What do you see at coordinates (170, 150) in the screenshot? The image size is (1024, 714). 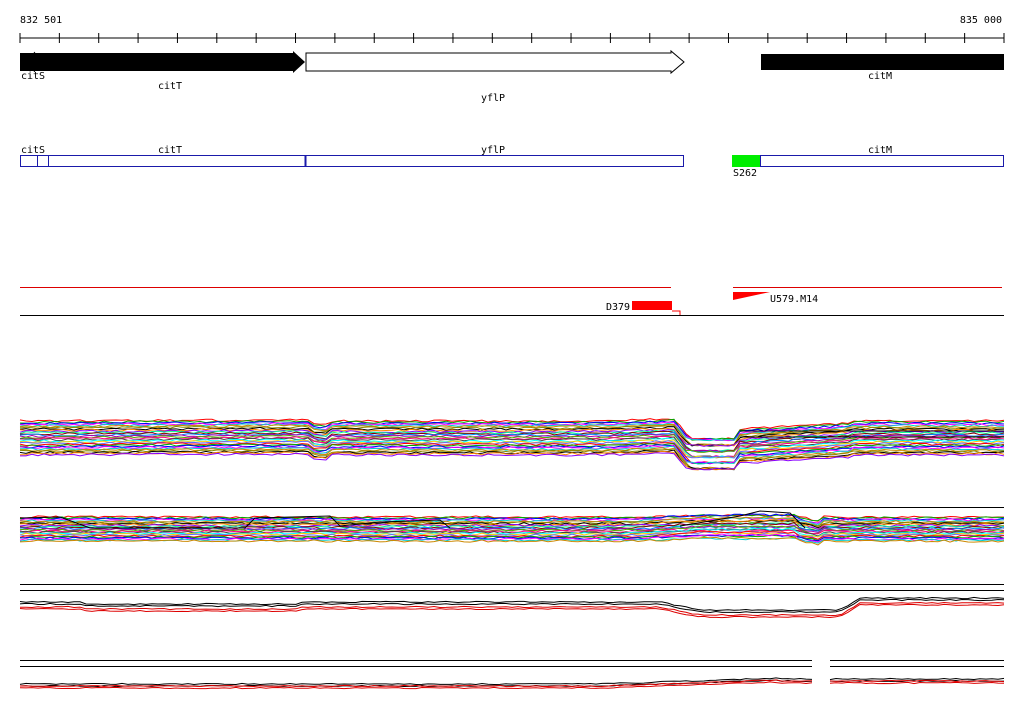 I see `segment-label-citT: citT` at bounding box center [170, 150].